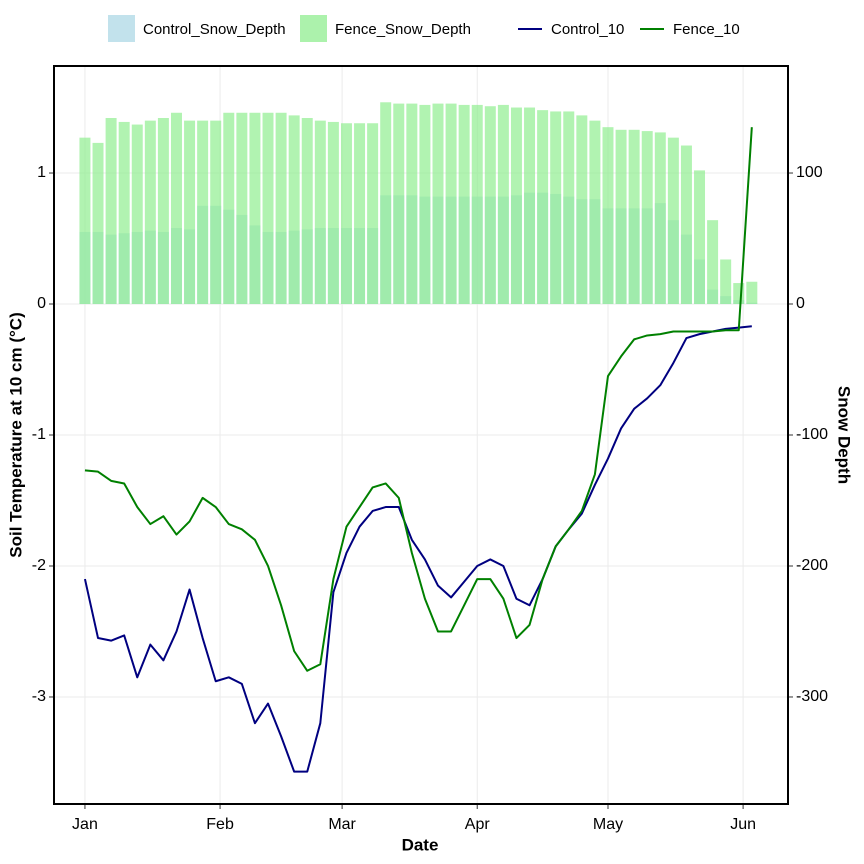 The width and height of the screenshot is (864, 864). What do you see at coordinates (220, 824) in the screenshot?
I see `x-tick-label: Feb` at bounding box center [220, 824].